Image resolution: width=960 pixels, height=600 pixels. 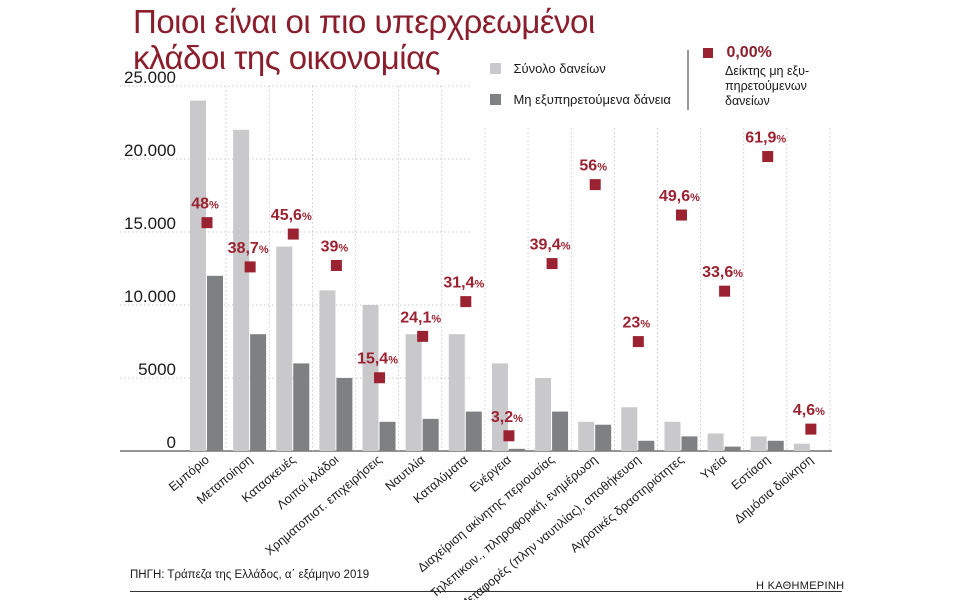 I want to click on rate-label: 38,7%, so click(x=248, y=248).